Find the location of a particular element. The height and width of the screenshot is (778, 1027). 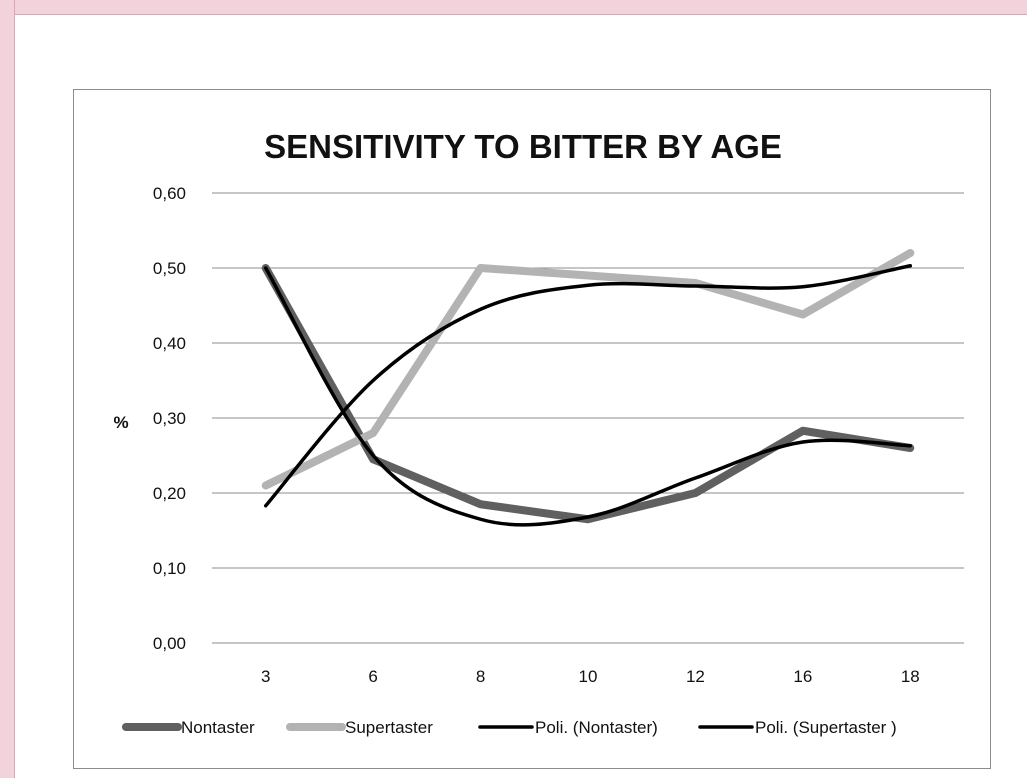

x-tick-label: 16 is located at coordinates (802, 676).